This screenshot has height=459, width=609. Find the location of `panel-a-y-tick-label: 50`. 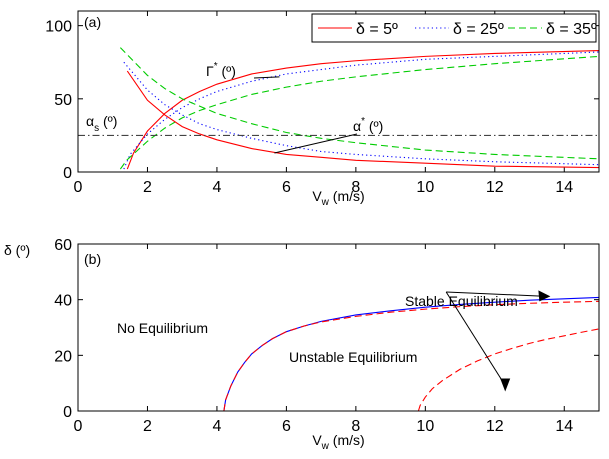

panel-a-y-tick-label: 50 is located at coordinates (63, 100).